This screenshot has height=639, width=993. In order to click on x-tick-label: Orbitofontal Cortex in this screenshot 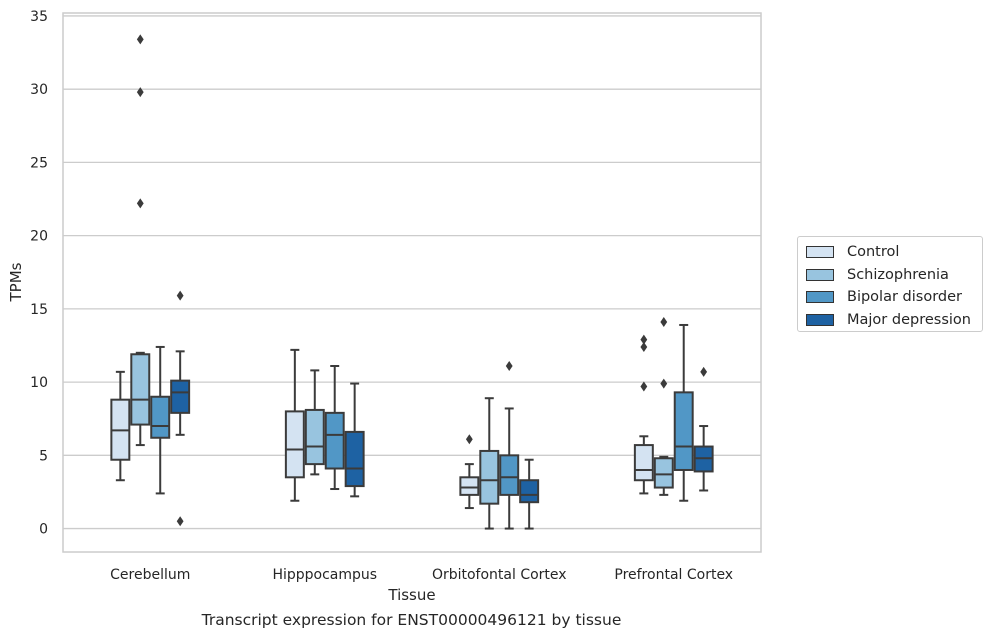, I will do `click(499, 575)`.